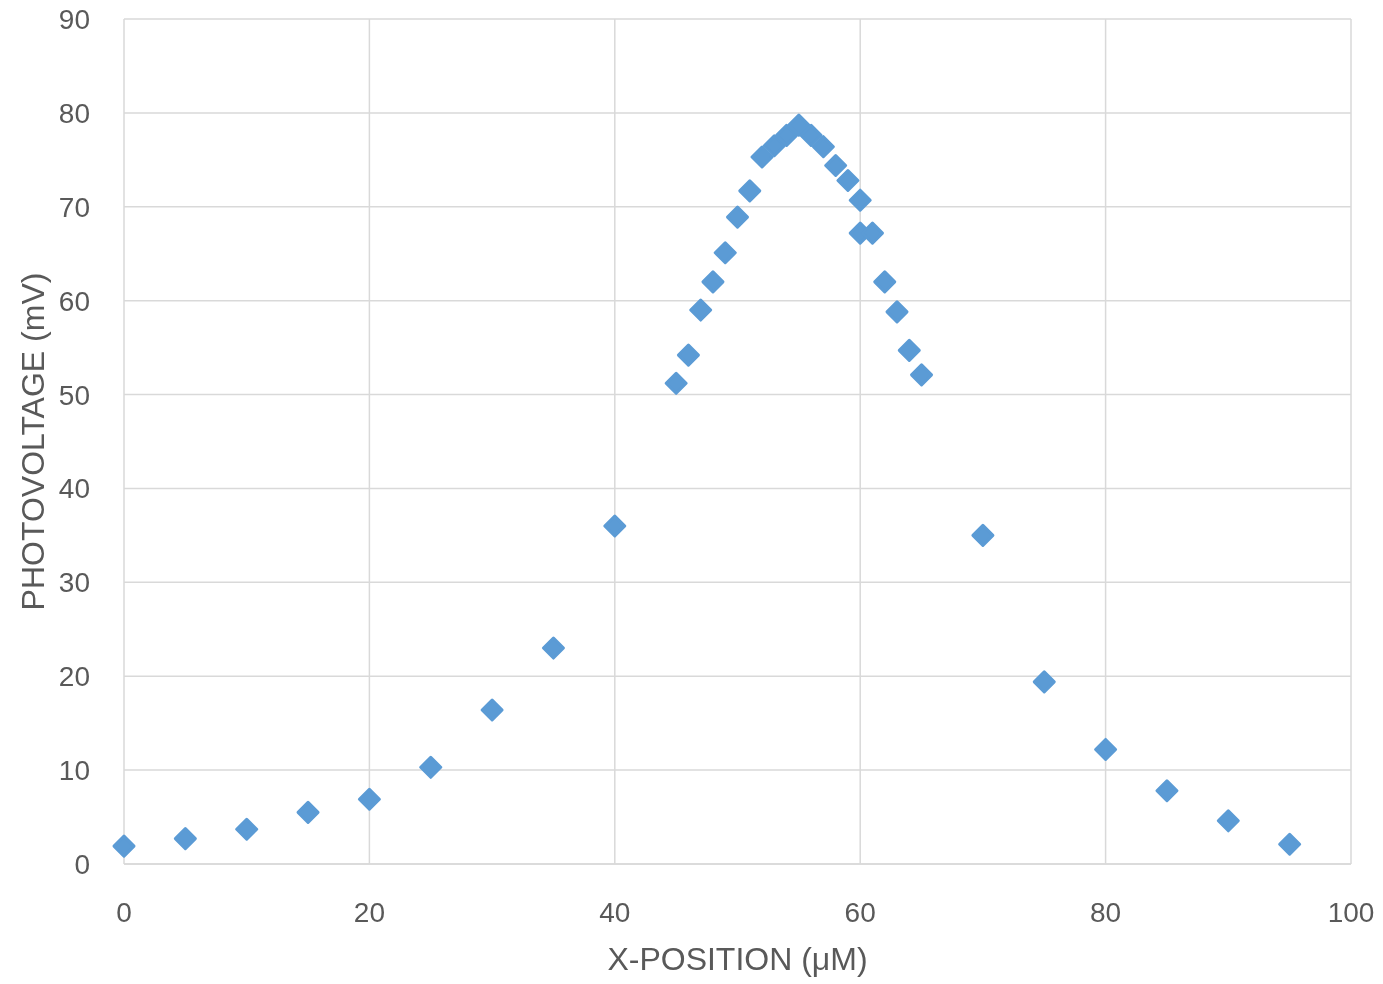 Image resolution: width=1383 pixels, height=984 pixels. Describe the element at coordinates (82, 864) in the screenshot. I see `y-tick-label: 0` at that location.